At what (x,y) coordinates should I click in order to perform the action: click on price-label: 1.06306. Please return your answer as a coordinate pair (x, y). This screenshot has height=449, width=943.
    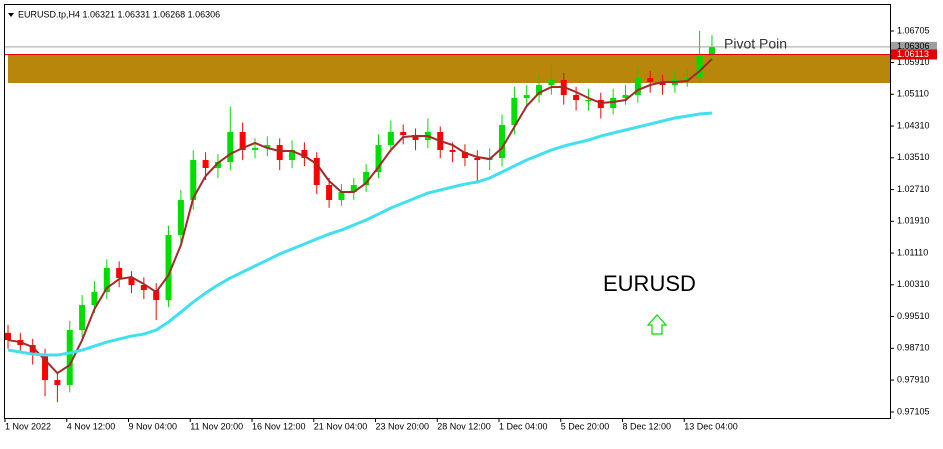
    Looking at the image, I should click on (913, 46).